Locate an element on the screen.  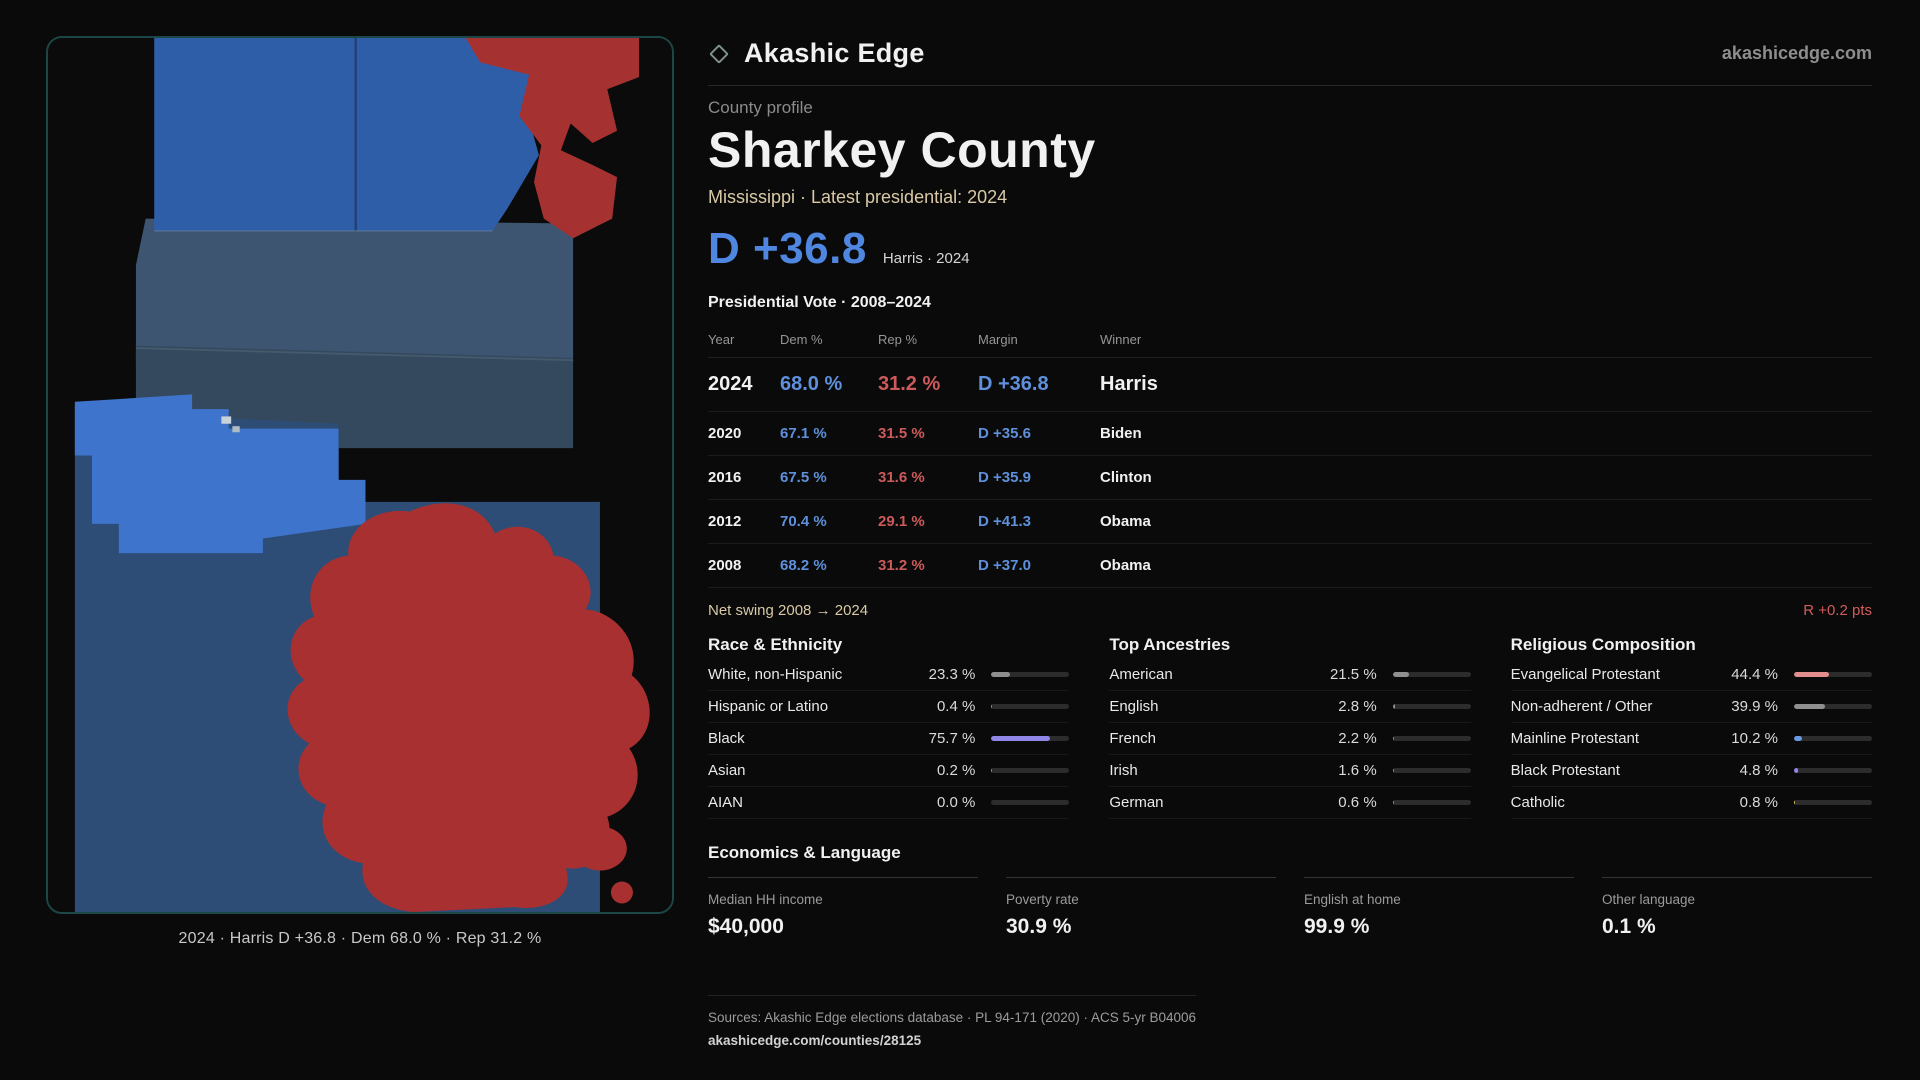
cell-year: 2012 is located at coordinates (725, 521).